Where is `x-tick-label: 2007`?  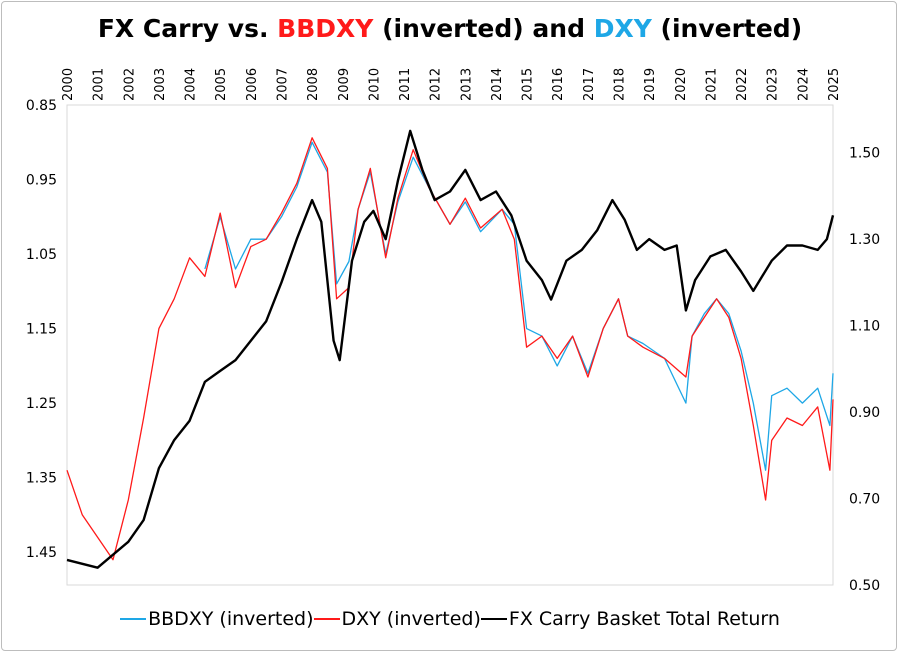 x-tick-label: 2007 is located at coordinates (282, 84).